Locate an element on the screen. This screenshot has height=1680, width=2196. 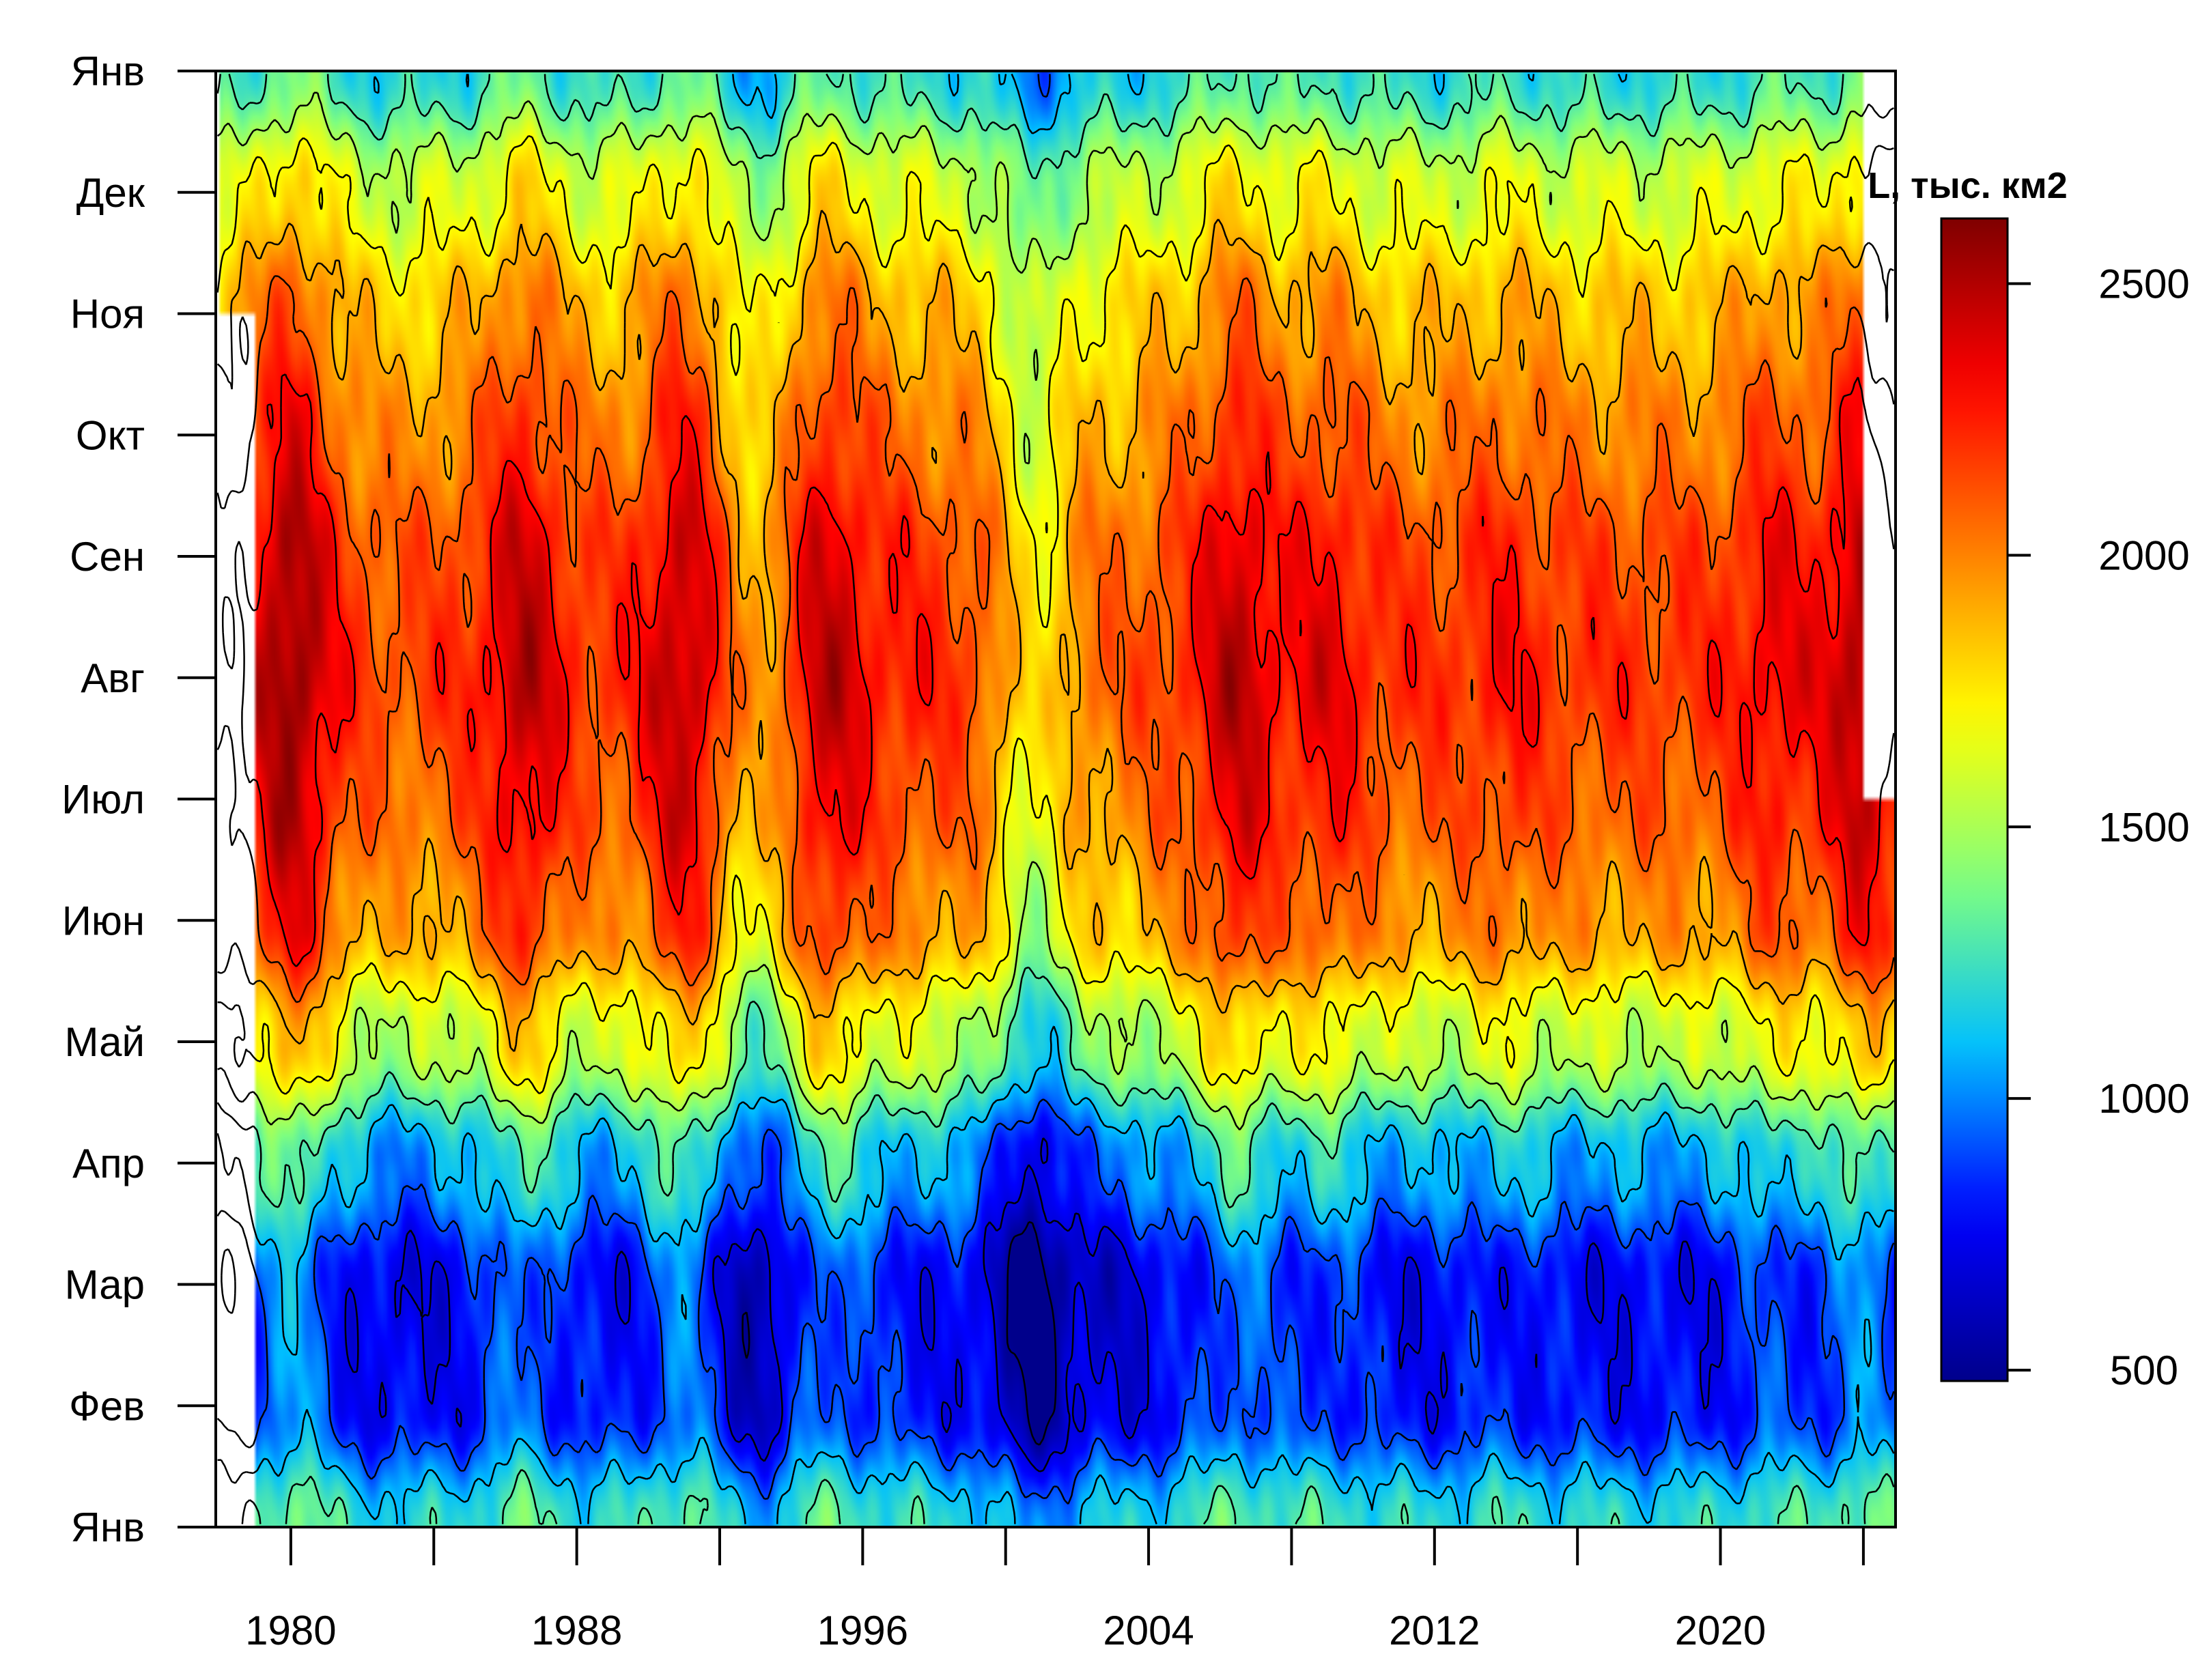
colorbar-title: L, тыс. км2 is located at coordinates (1968, 185).